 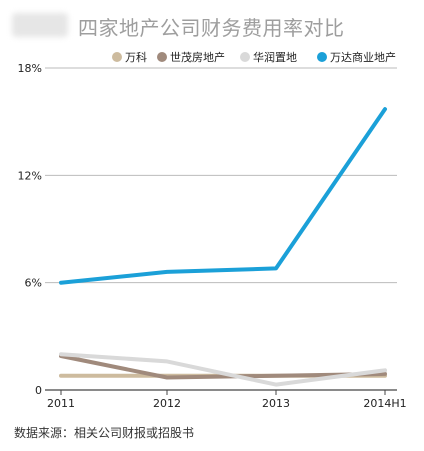 I want to click on y-tick-label: 12%, so click(x=30, y=175).